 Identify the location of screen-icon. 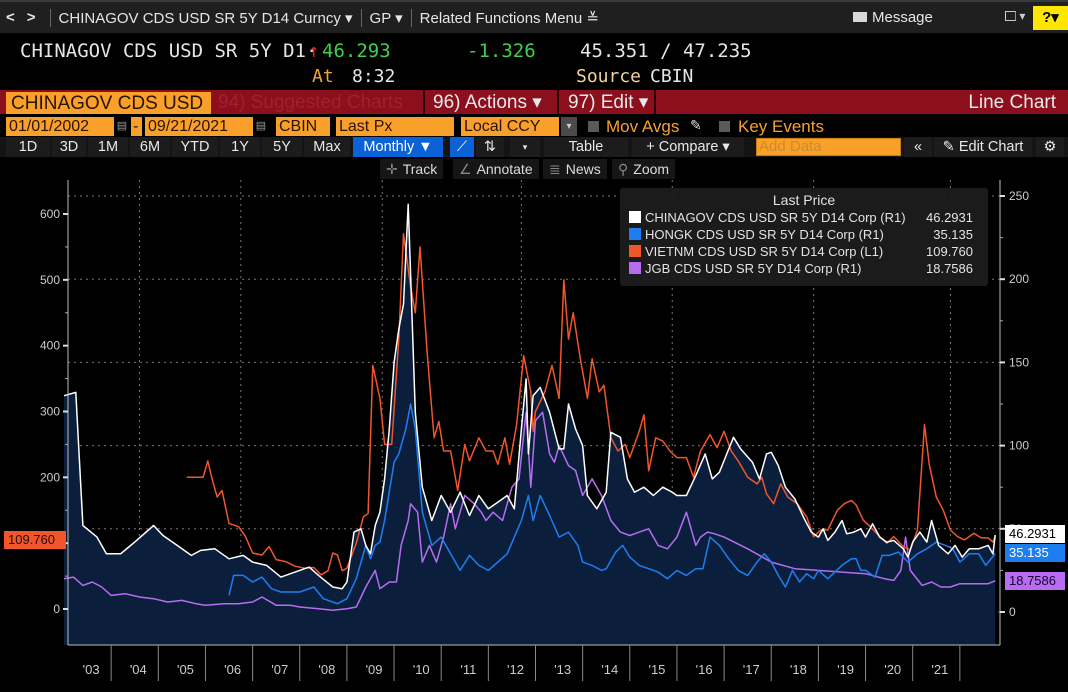
(1010, 16).